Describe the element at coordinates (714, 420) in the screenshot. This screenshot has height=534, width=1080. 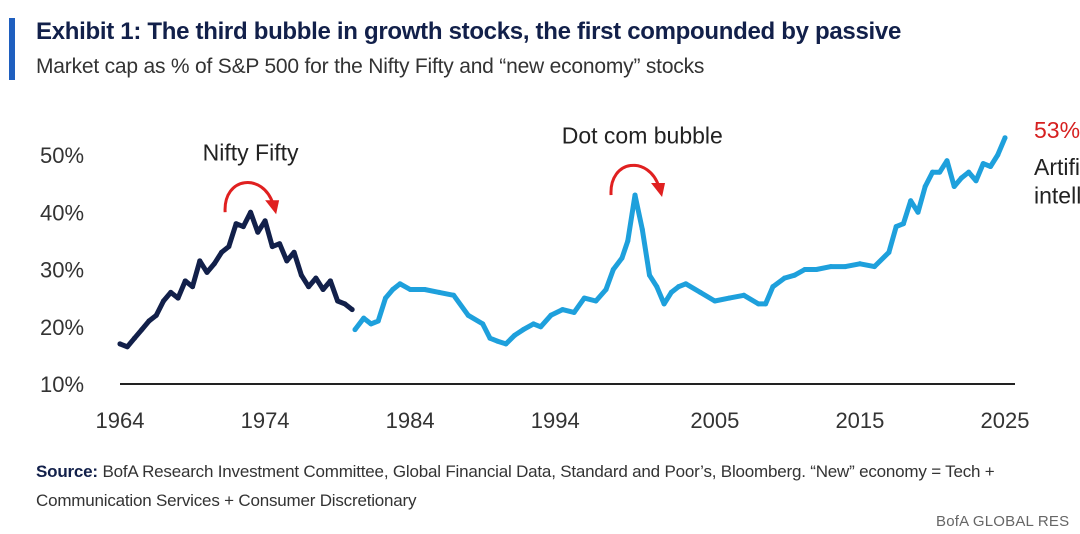
I see `x-tick-label: 2005` at that location.